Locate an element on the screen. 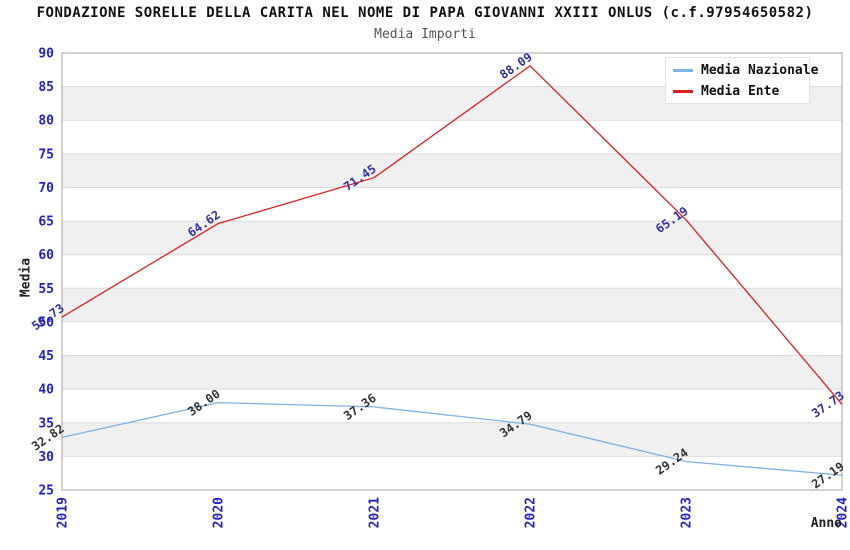 The width and height of the screenshot is (850, 550). y-tick-label: 35 is located at coordinates (46, 423).